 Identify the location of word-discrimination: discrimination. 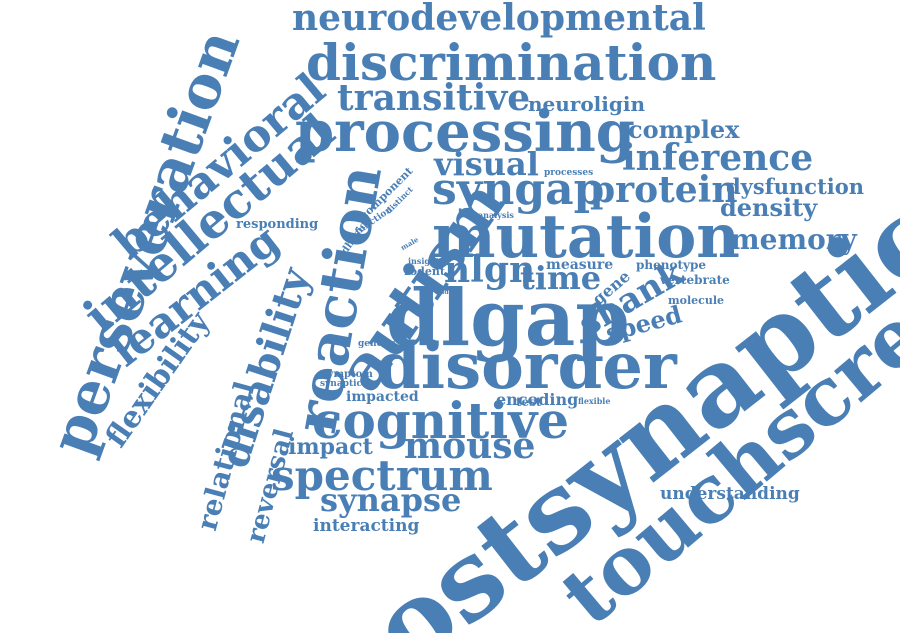
(511, 62).